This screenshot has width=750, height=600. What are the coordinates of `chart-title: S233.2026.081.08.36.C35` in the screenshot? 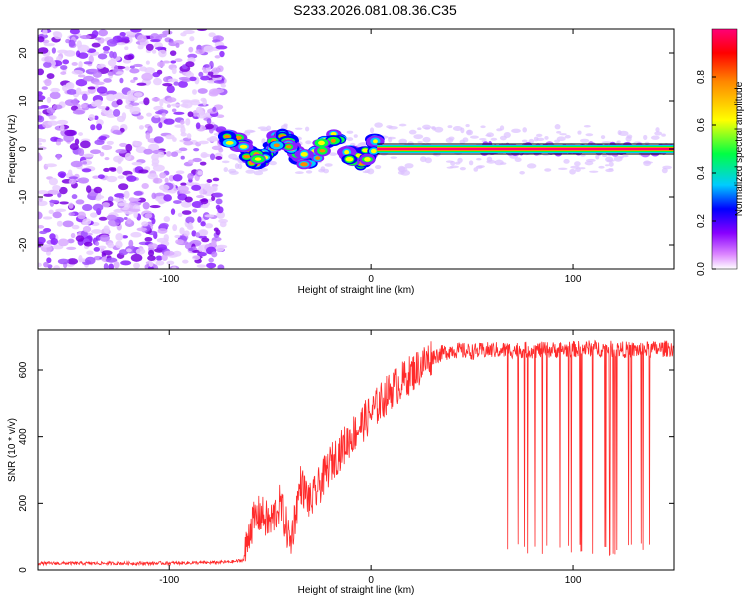 It's located at (375, 10).